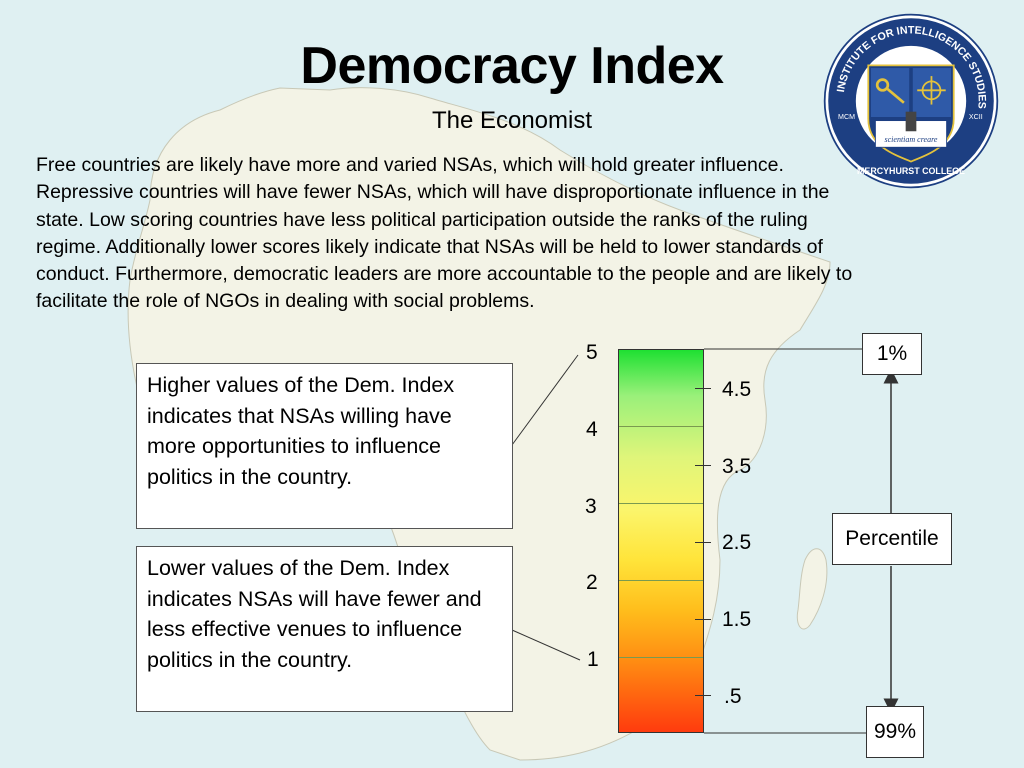  Describe the element at coordinates (591, 506) in the screenshot. I see `scale-label-3: 3` at that location.